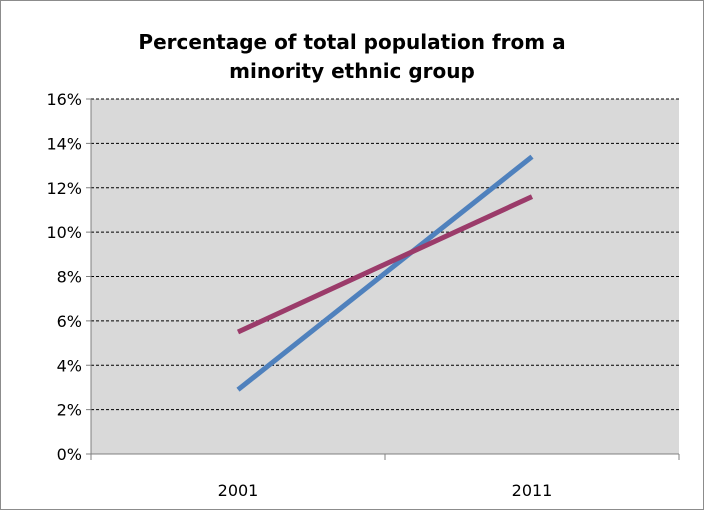  Describe the element at coordinates (64, 232) in the screenshot. I see `y-tick-label: 10%` at that location.